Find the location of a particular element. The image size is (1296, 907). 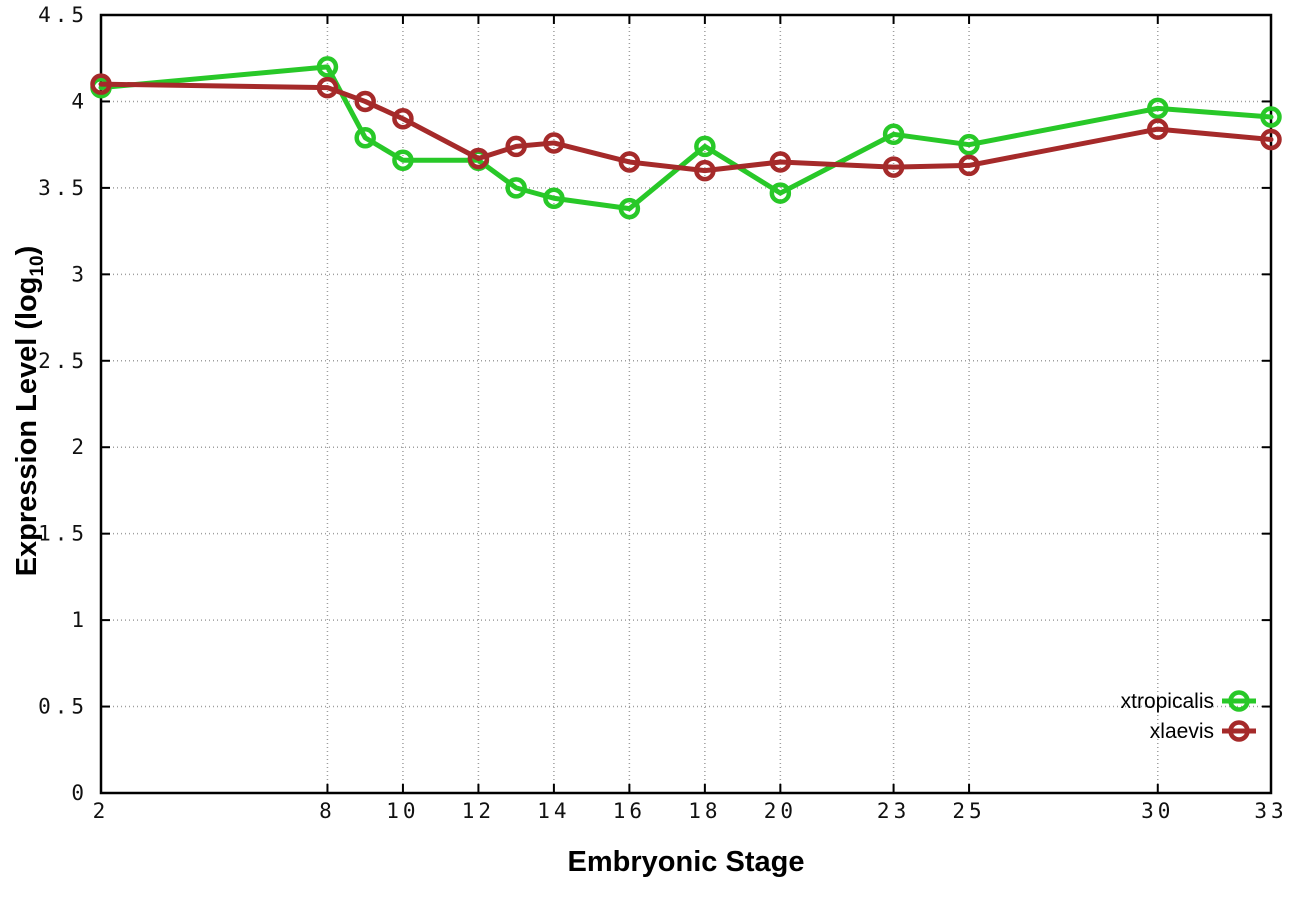

x-tick-label: 10 is located at coordinates (402, 811).